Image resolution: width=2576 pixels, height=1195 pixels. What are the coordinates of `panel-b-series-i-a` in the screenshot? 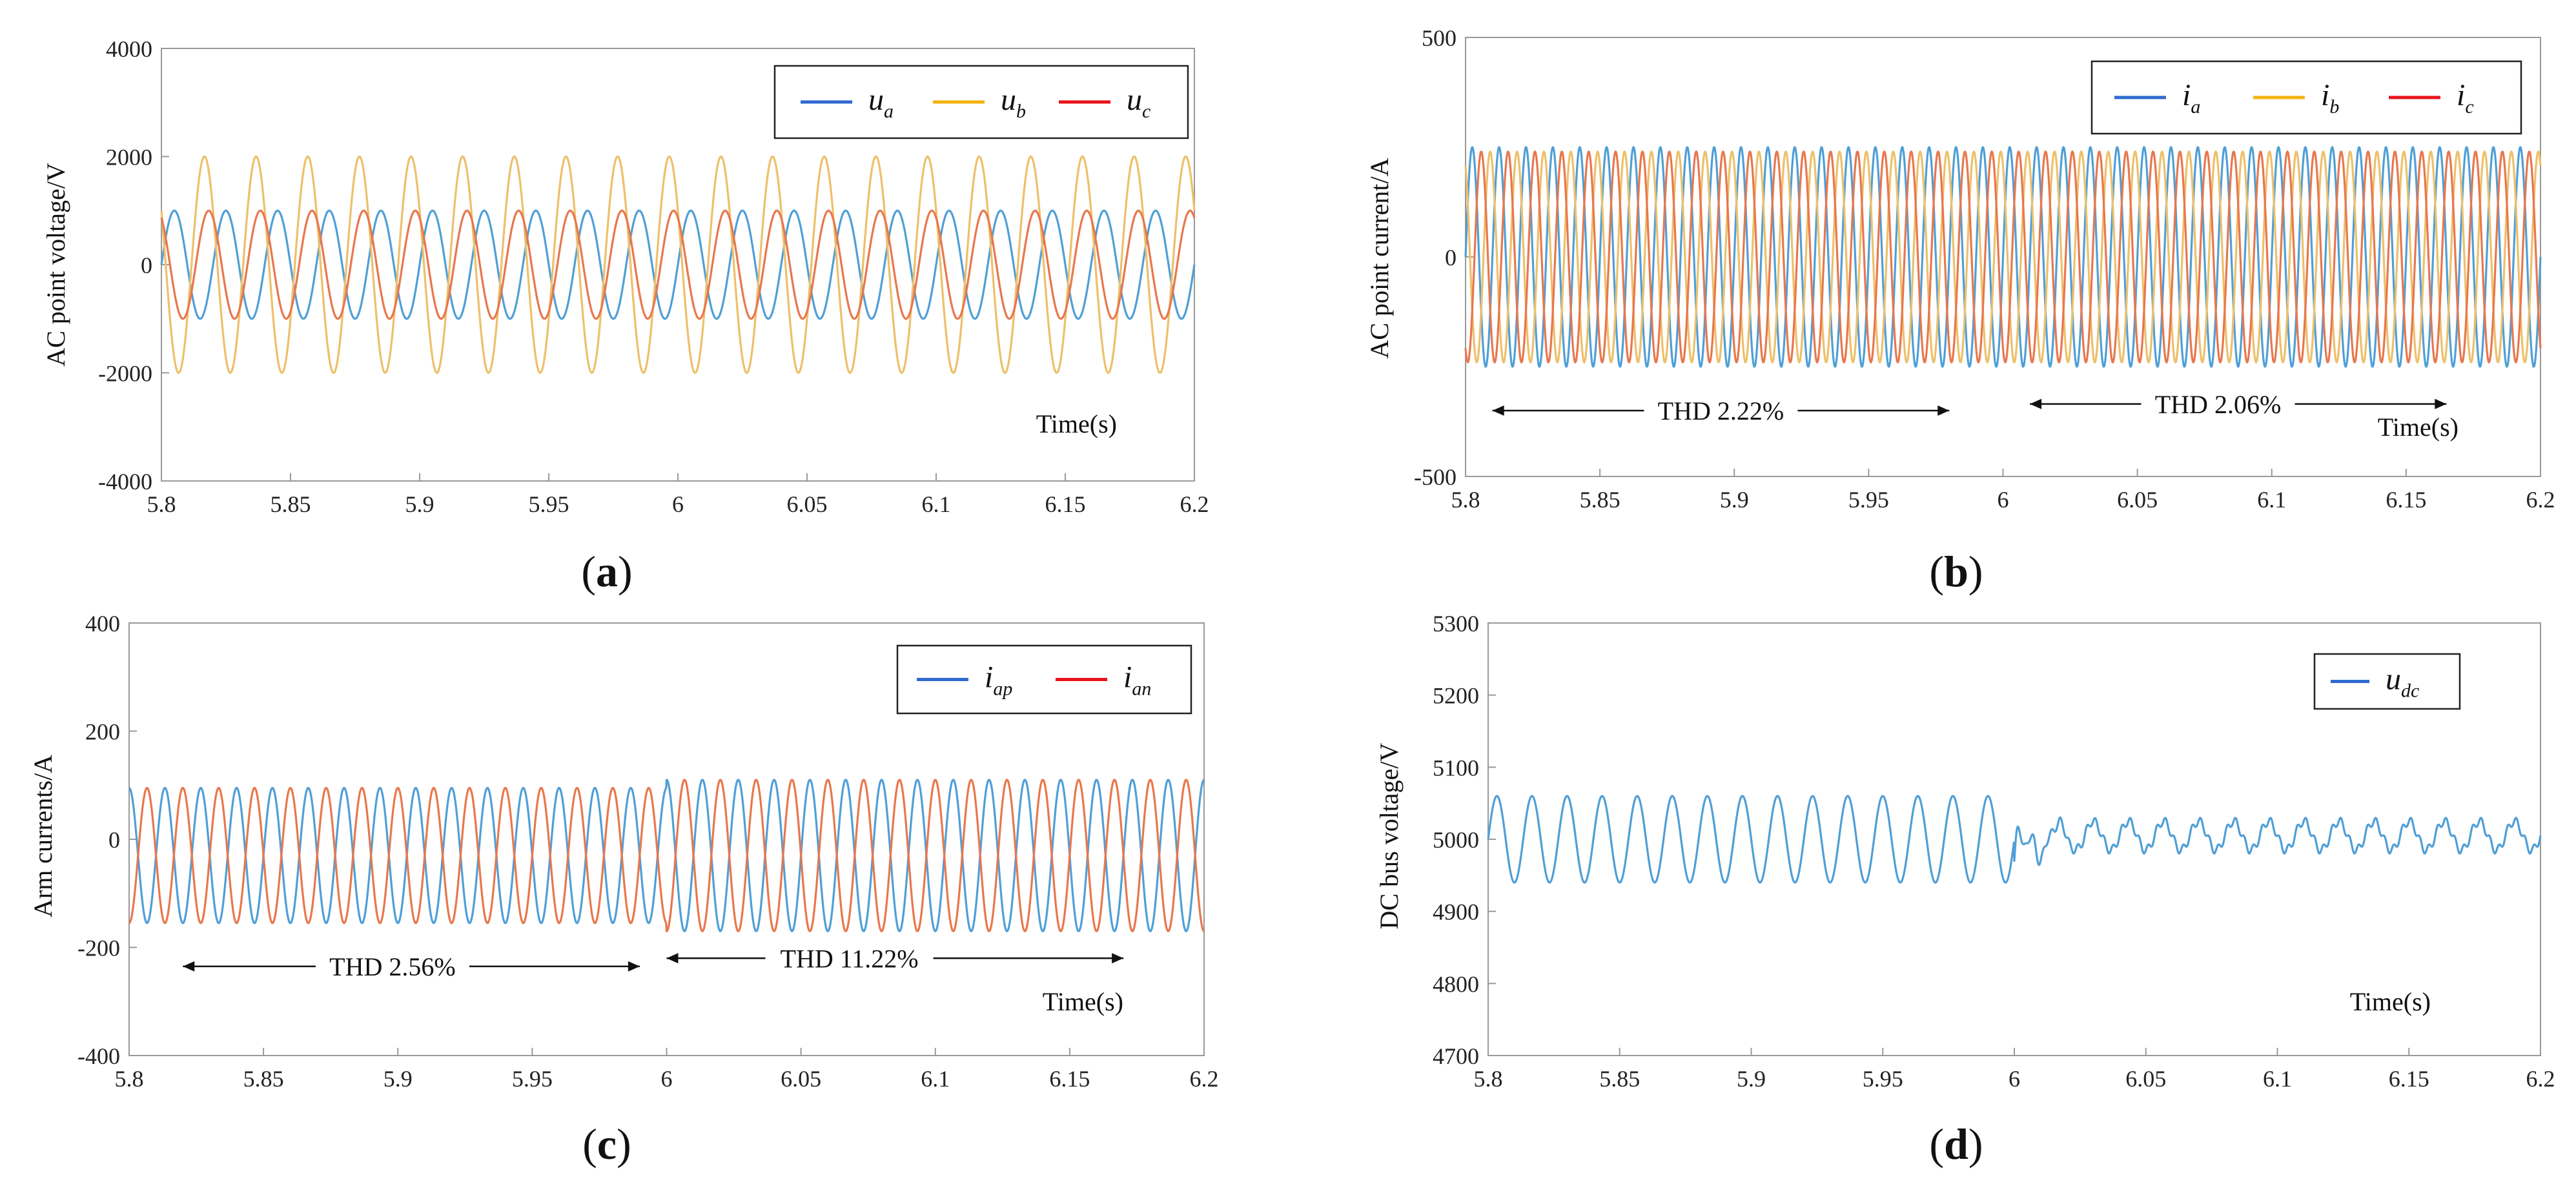 It's located at (2003, 257).